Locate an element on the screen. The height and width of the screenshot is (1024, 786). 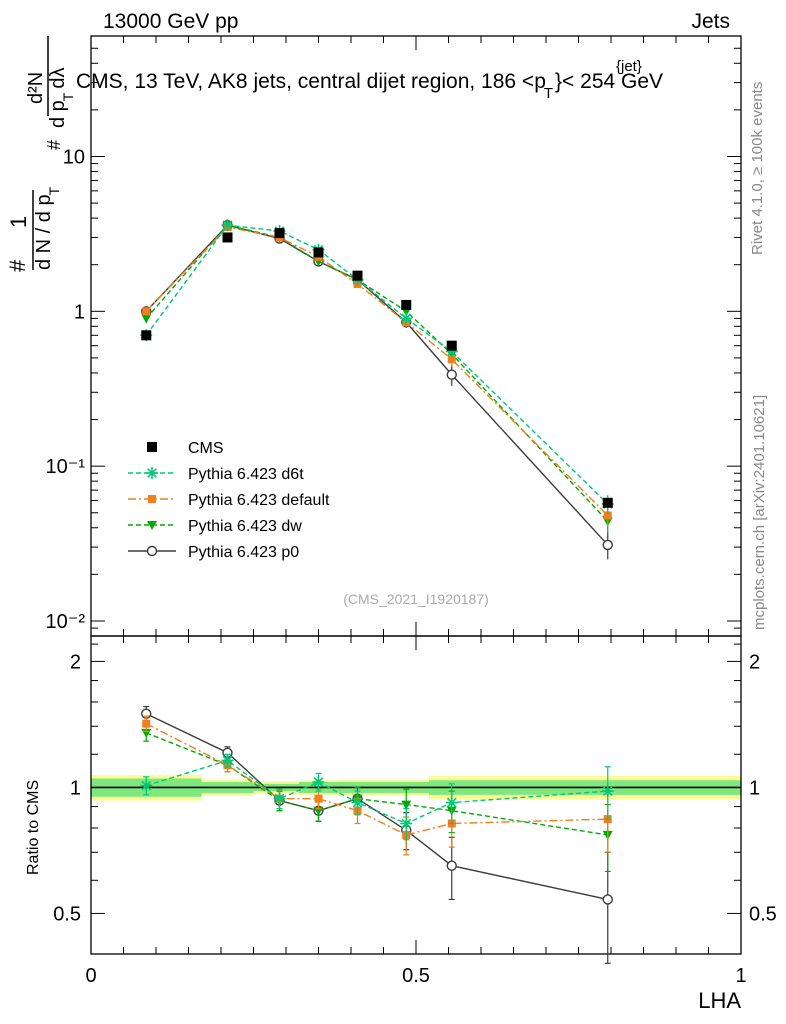
cms-legend-label: CMS is located at coordinates (206, 448).